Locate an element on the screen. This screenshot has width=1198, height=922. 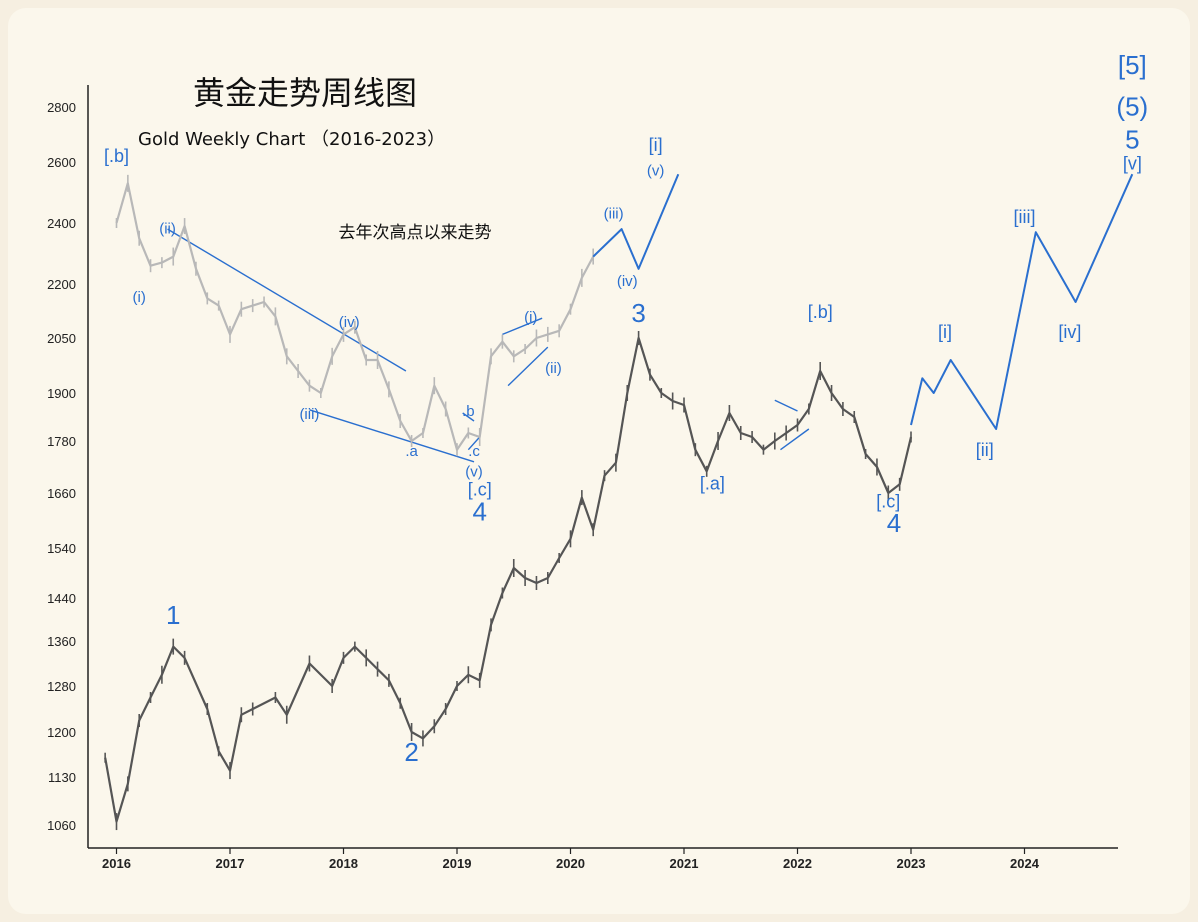
y-tick-label: 1060 is located at coordinates (61, 825).